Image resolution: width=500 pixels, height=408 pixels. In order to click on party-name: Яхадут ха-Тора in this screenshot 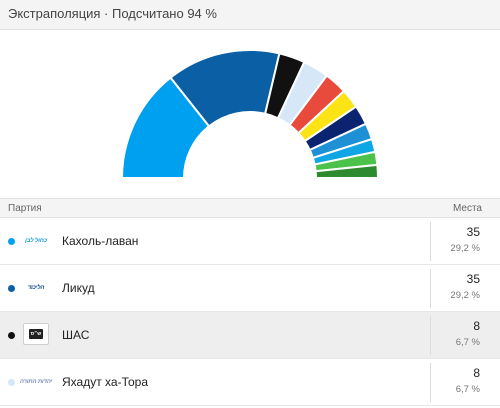, I will do `click(105, 382)`.